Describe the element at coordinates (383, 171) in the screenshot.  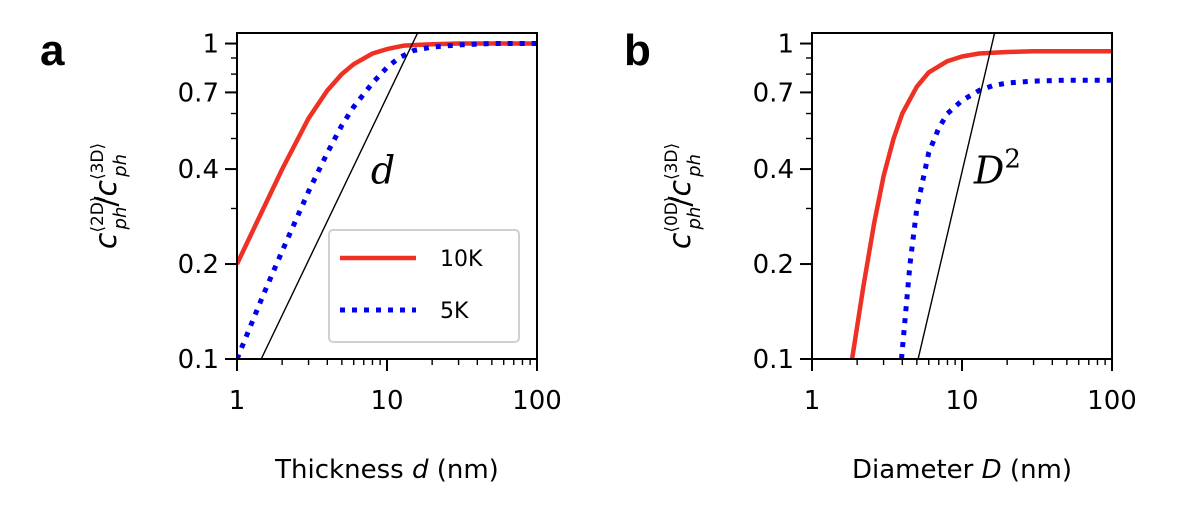
I see `annotation-d: d` at that location.